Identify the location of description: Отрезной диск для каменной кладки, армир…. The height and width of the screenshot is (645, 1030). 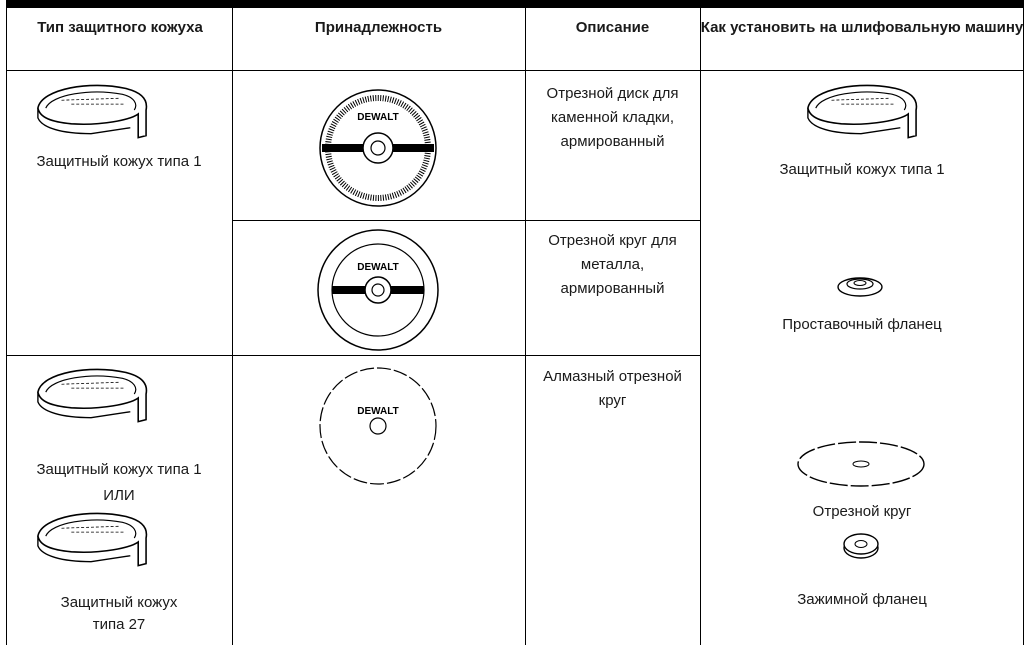
(612, 117).